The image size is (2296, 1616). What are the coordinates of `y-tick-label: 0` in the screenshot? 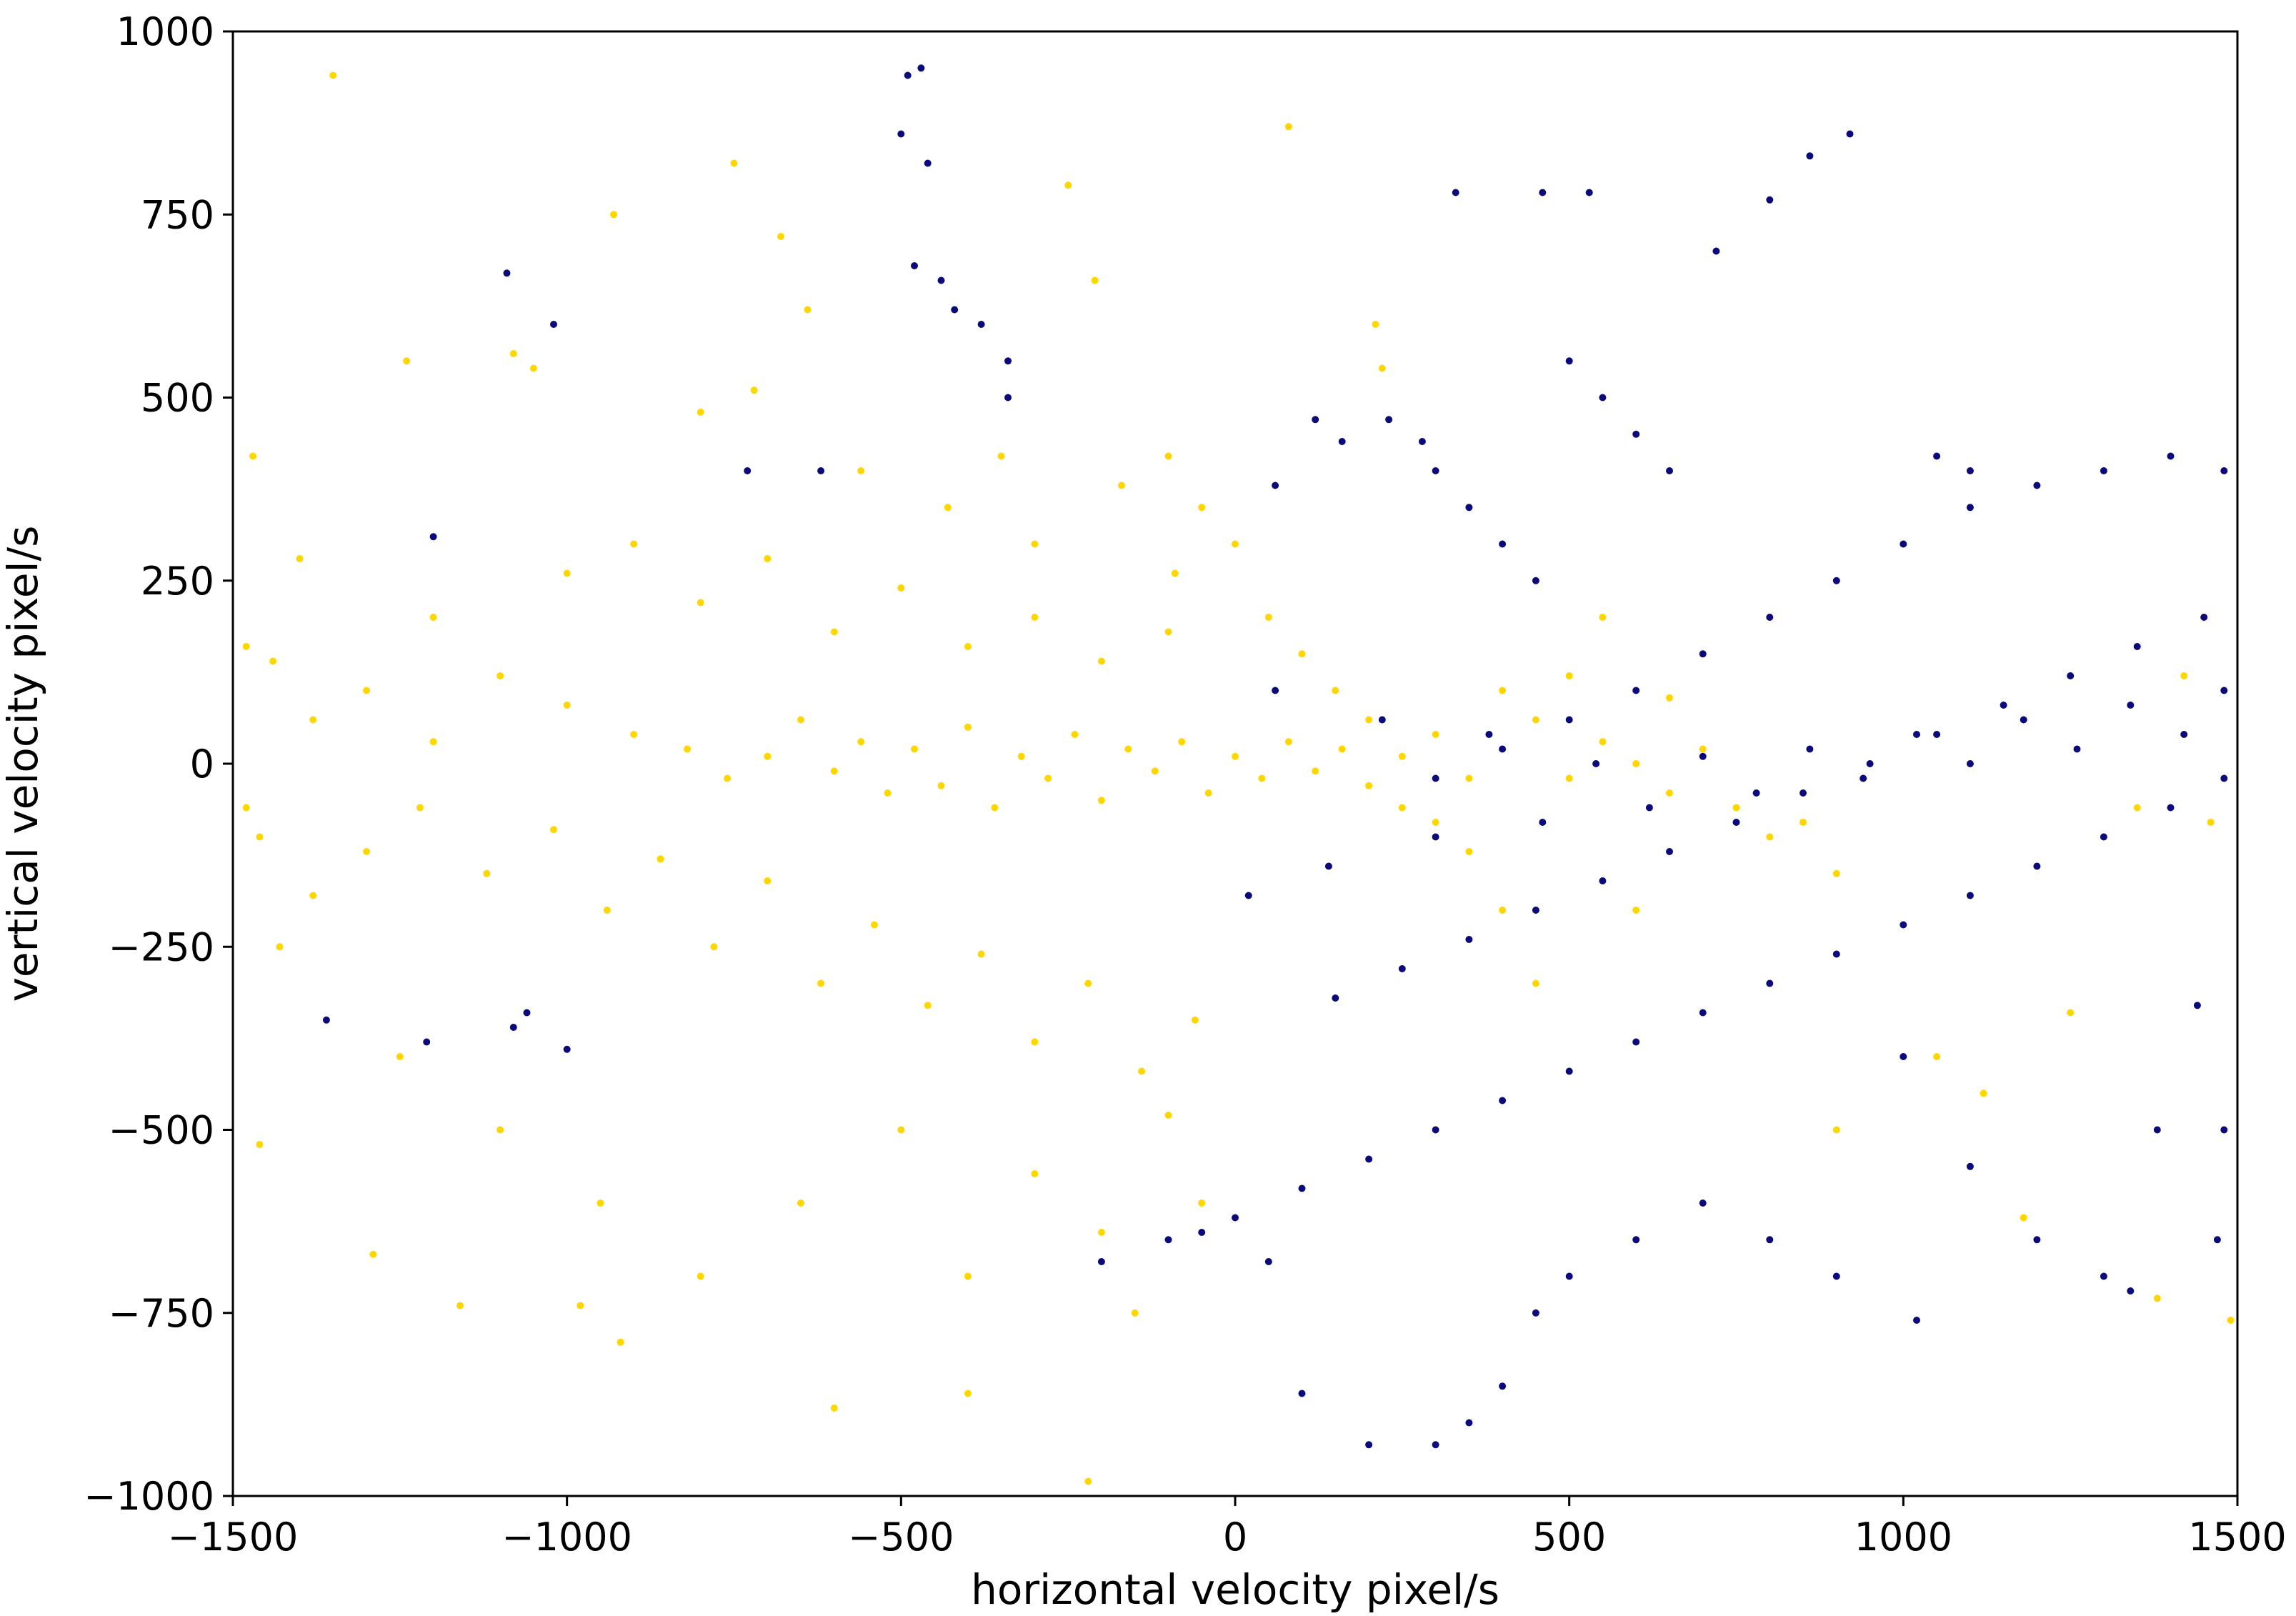 It's located at (202, 765).